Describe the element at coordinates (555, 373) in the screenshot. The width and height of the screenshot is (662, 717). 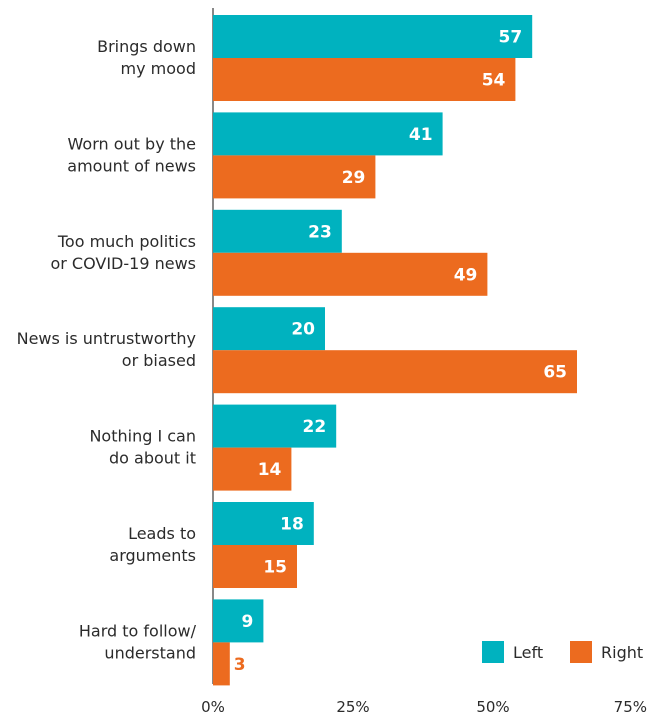
I see `data-label-right-3: 65` at that location.